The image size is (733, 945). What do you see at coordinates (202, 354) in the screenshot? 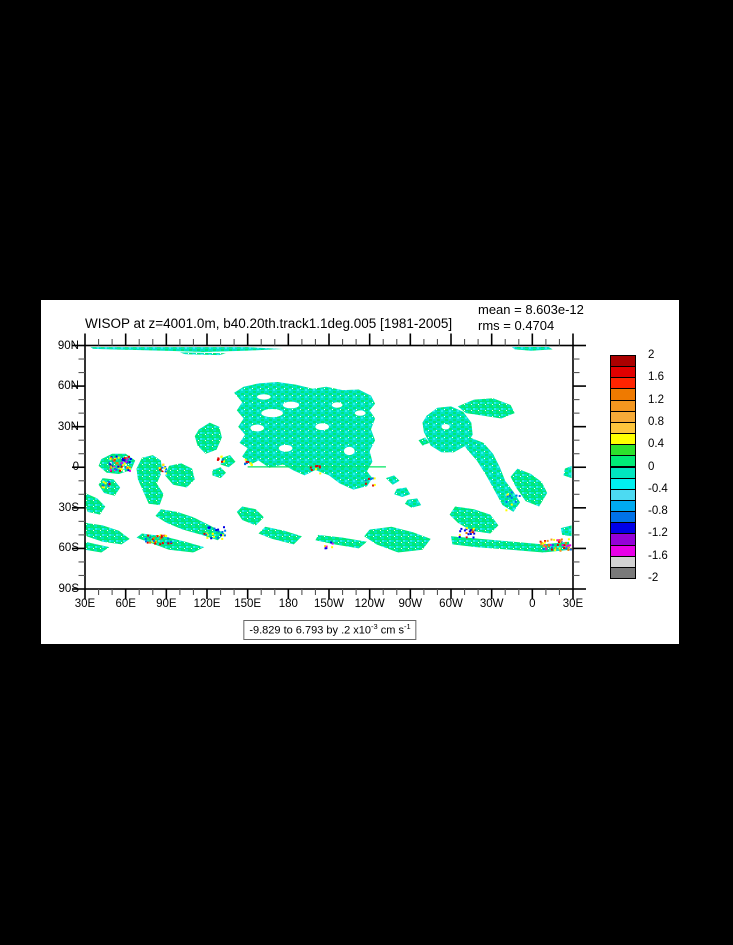
I see `region-arctic-strip-west2` at bounding box center [202, 354].